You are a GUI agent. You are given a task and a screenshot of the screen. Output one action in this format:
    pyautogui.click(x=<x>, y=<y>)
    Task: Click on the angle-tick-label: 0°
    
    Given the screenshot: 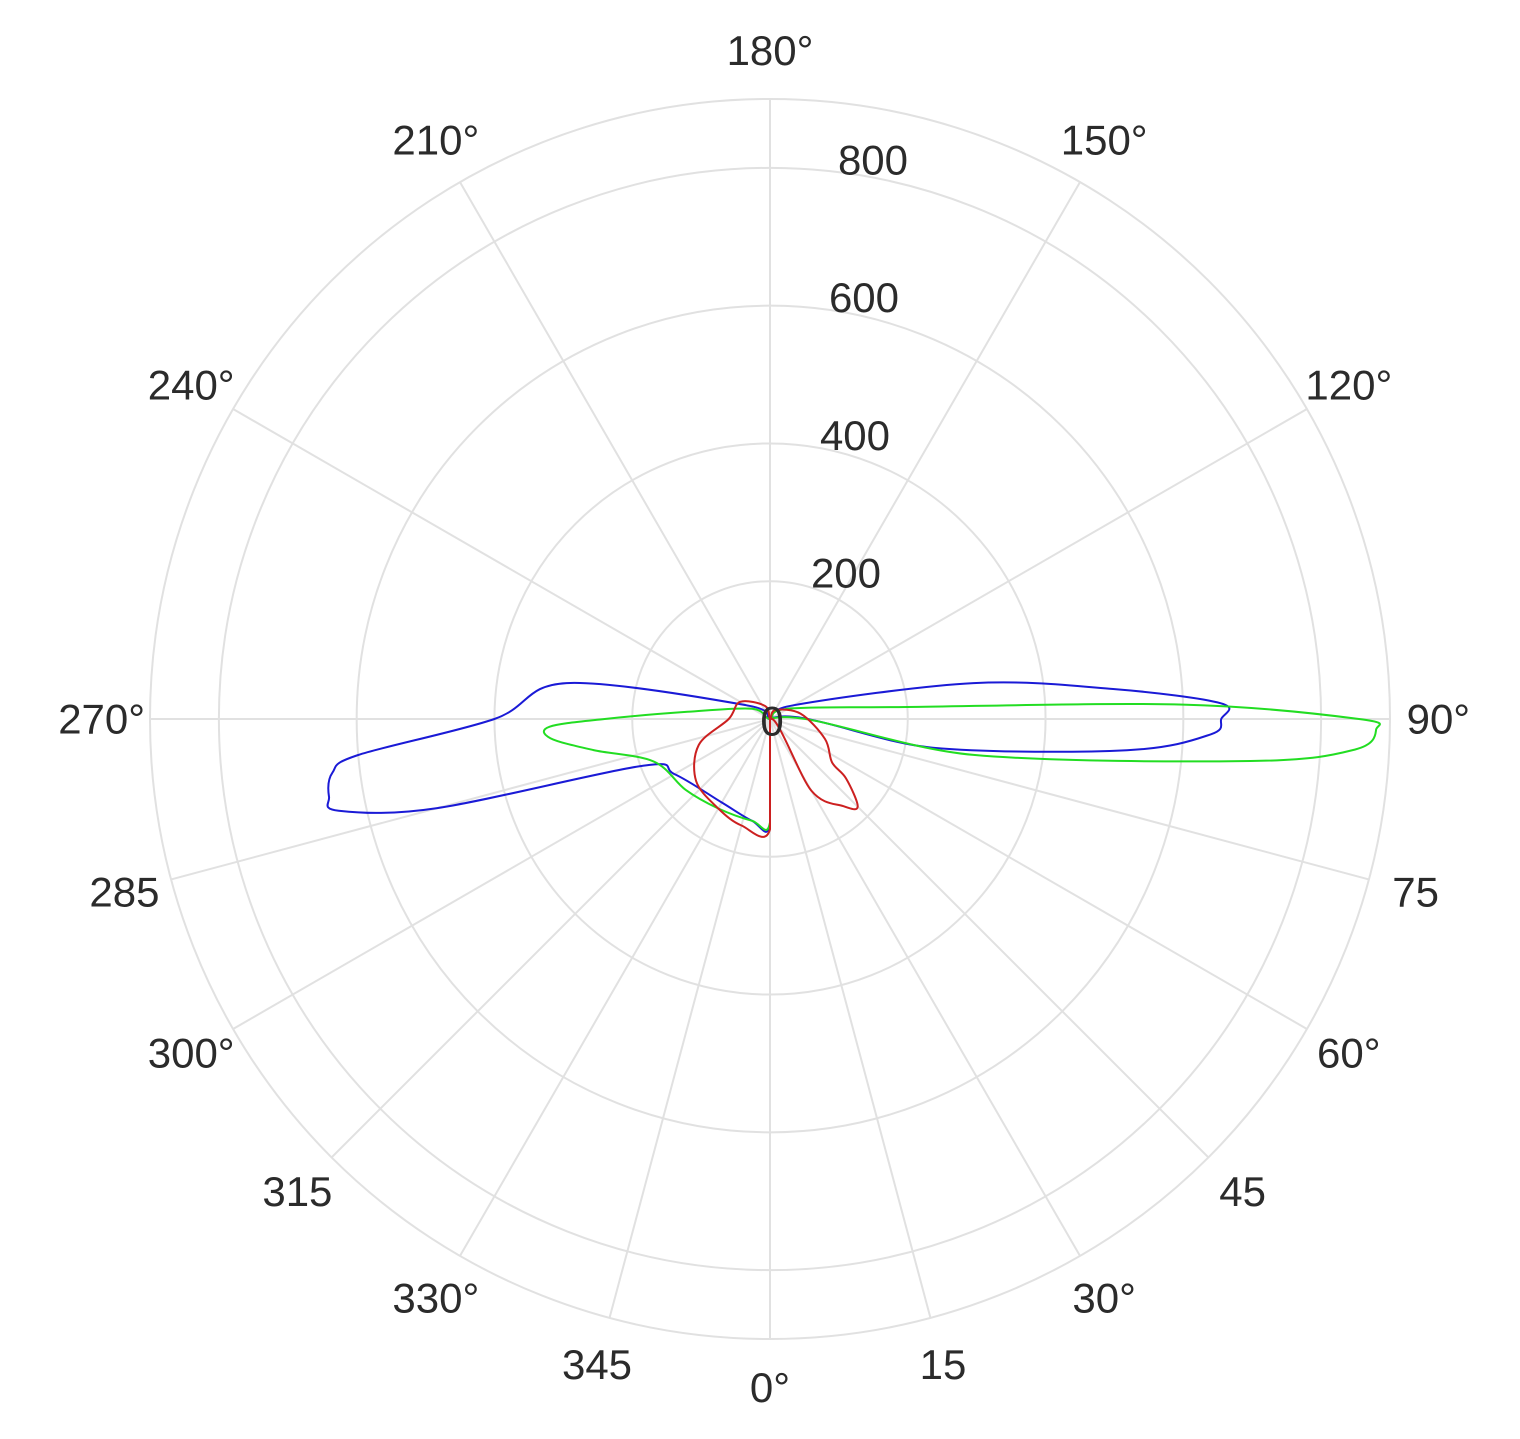 What is the action you would take?
    pyautogui.click(x=770, y=1387)
    